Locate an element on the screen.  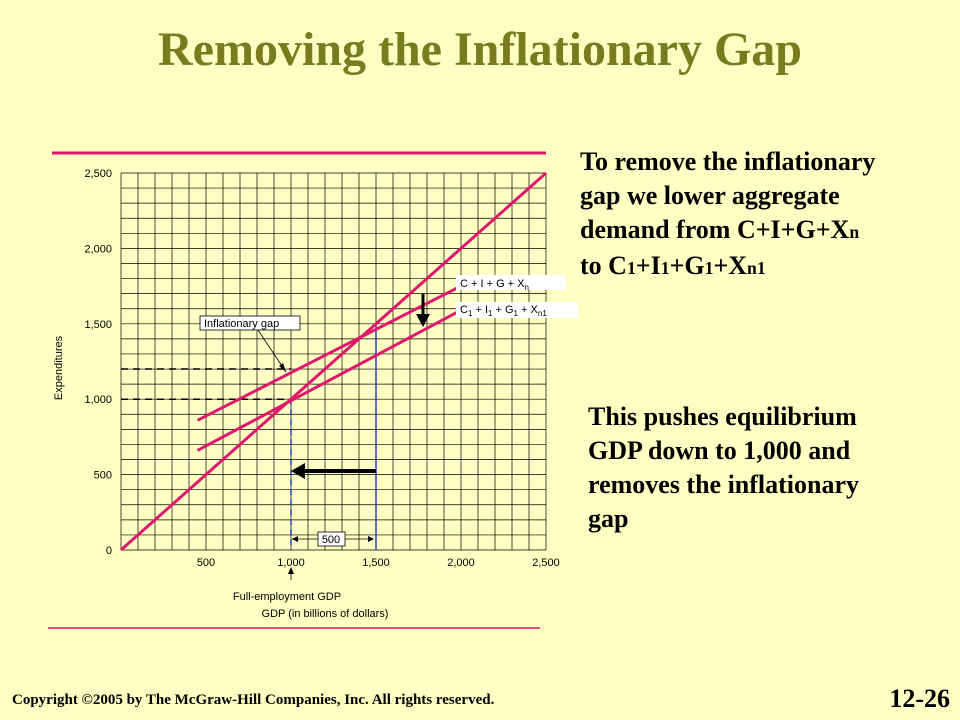
copyright-symbol: © is located at coordinates (87, 700).